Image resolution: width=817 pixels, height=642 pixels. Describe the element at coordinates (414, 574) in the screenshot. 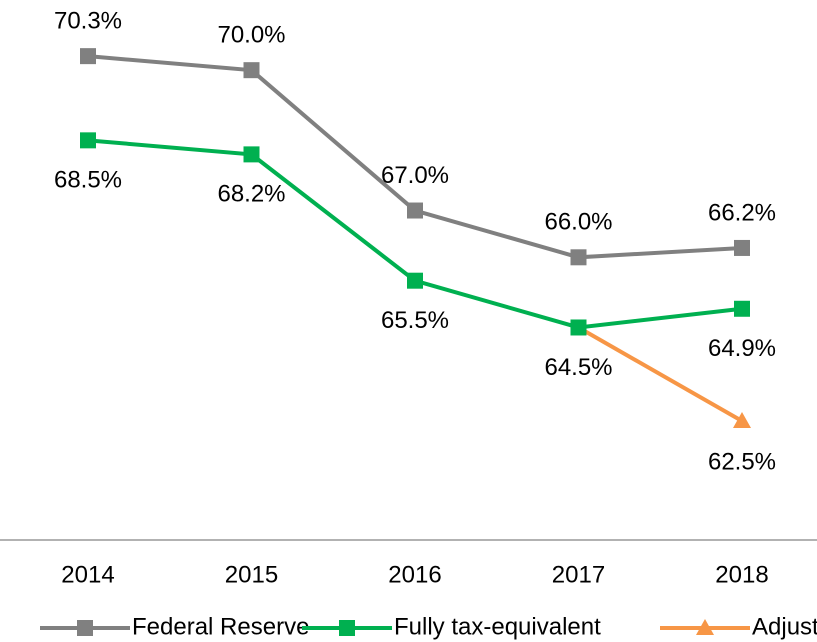

I see `x-tick-label: 2016` at that location.